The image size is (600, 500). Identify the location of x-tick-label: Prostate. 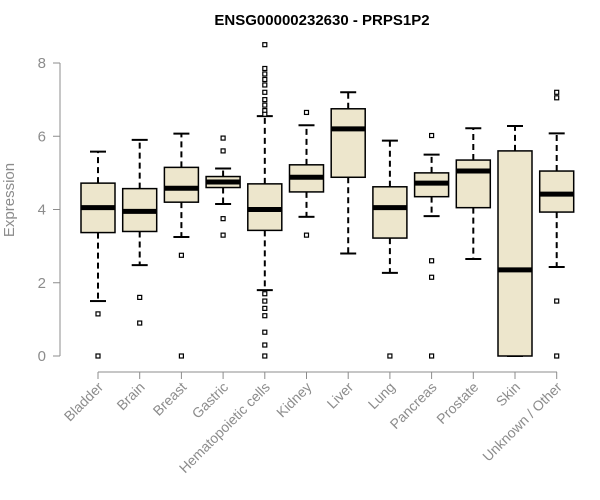
(457, 403).